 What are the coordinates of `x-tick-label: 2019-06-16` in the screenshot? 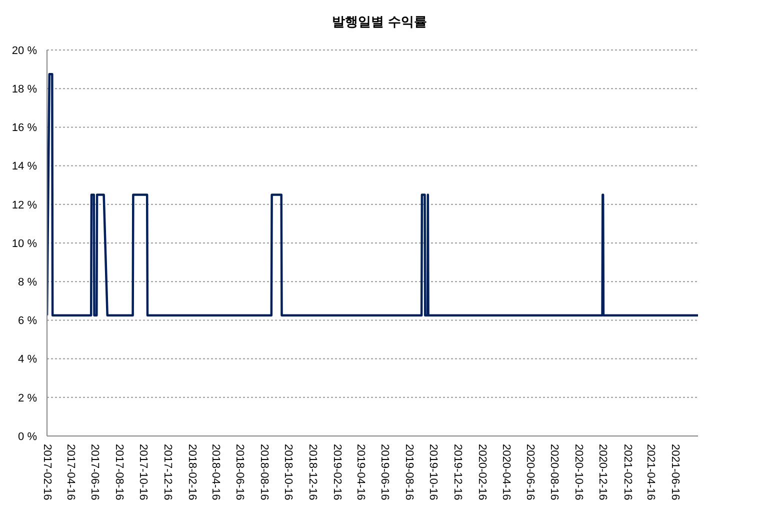 It's located at (384, 472).